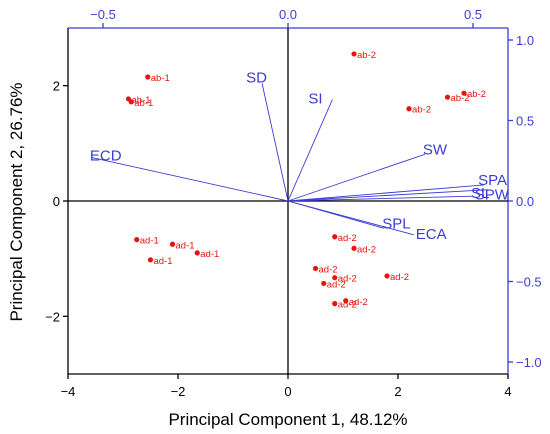 Image resolution: width=550 pixels, height=434 pixels. I want to click on x-tick-label: 0, so click(287, 391).